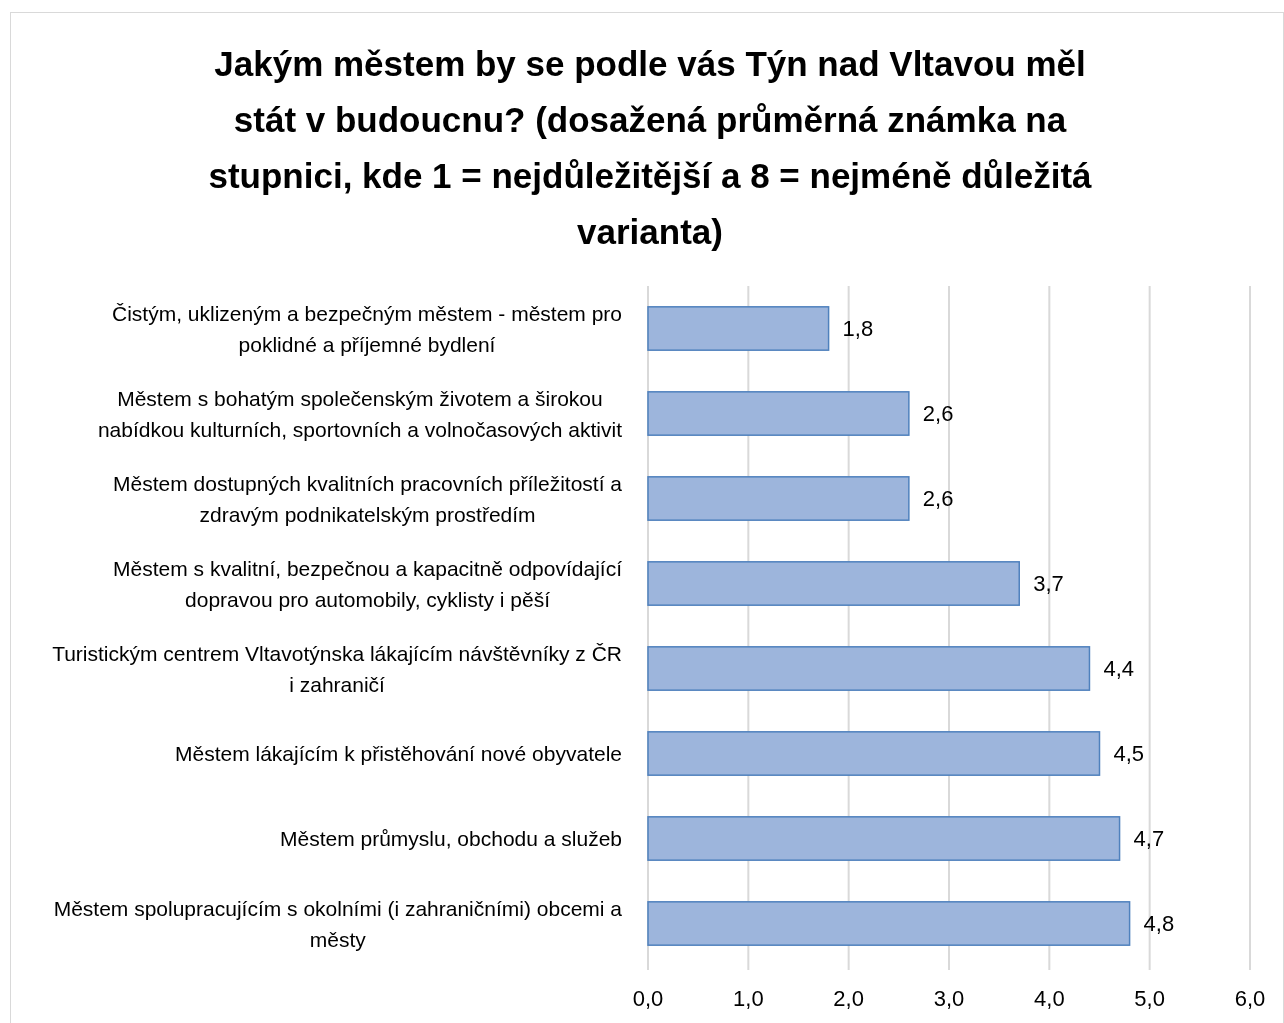  What do you see at coordinates (1250, 998) in the screenshot?
I see `x-tick-label: 6,0` at bounding box center [1250, 998].